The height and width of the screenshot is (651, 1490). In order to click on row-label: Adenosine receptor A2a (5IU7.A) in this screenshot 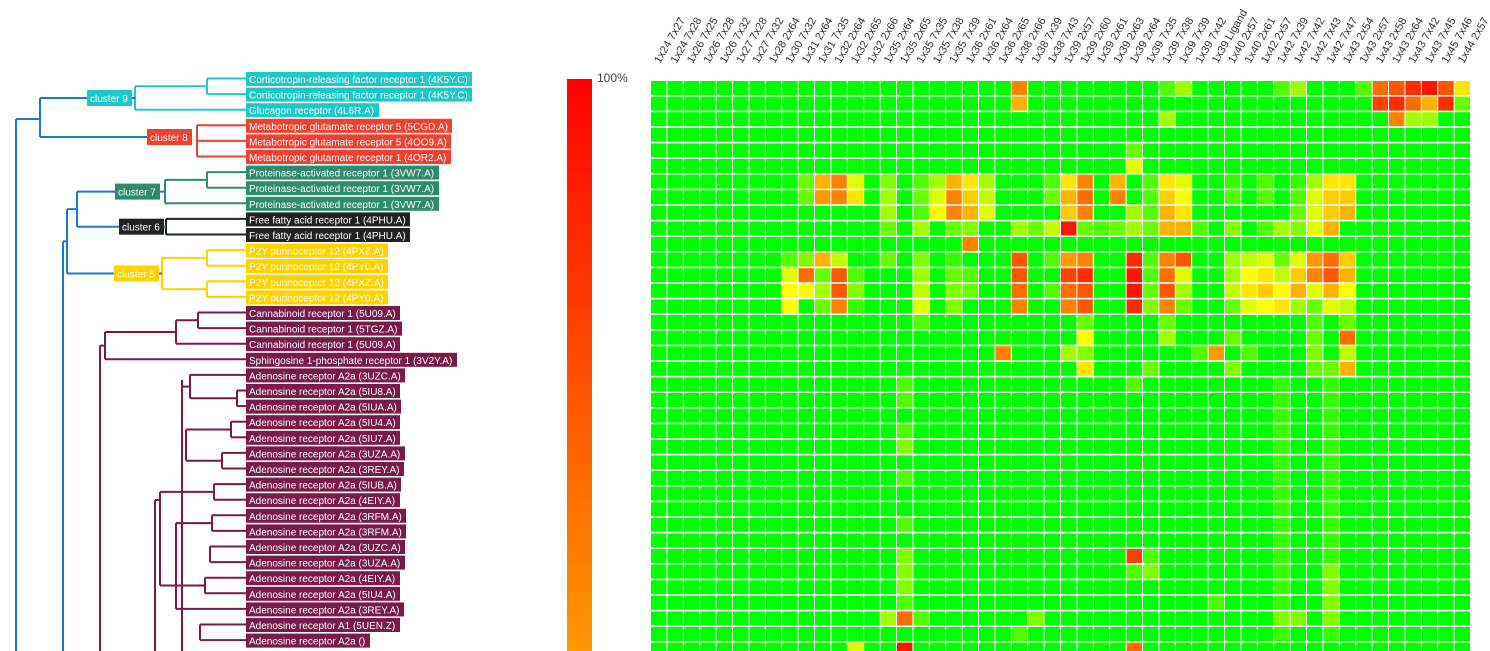, I will do `click(323, 437)`.